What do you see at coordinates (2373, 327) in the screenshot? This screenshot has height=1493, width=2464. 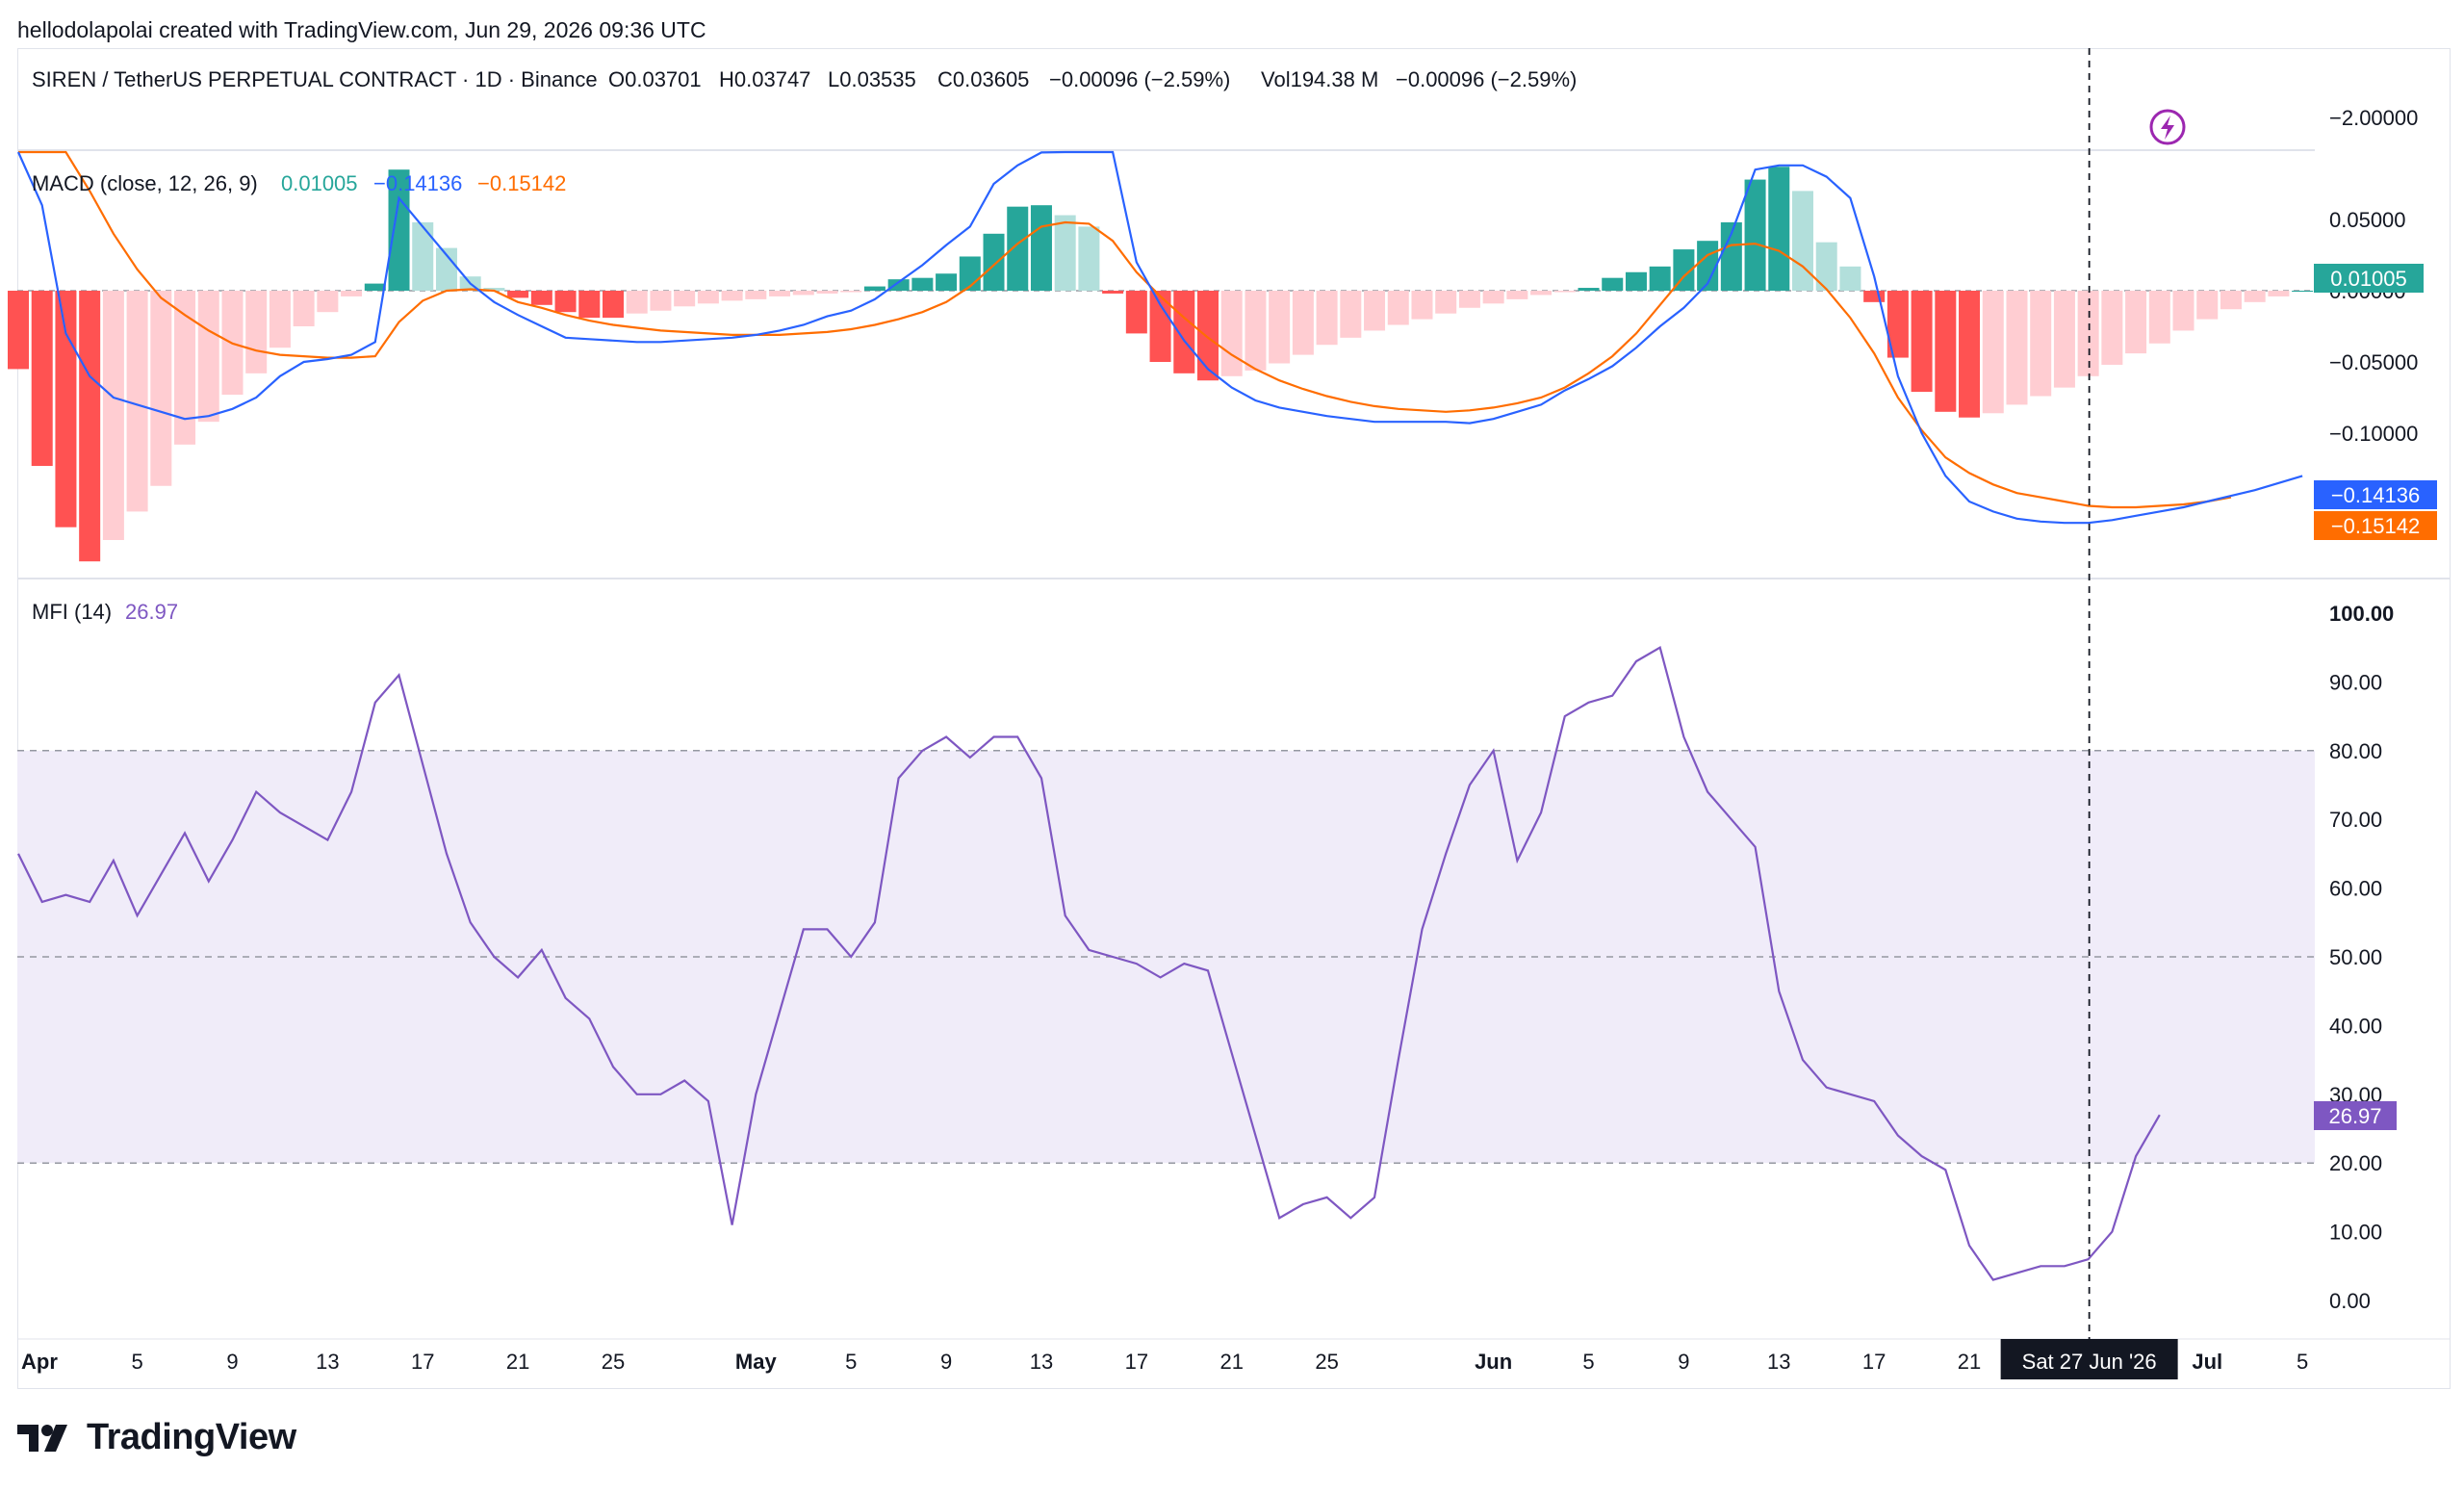 I see `macd-price-axis: 0.050000.00000−0.05000−0.10000` at bounding box center [2373, 327].